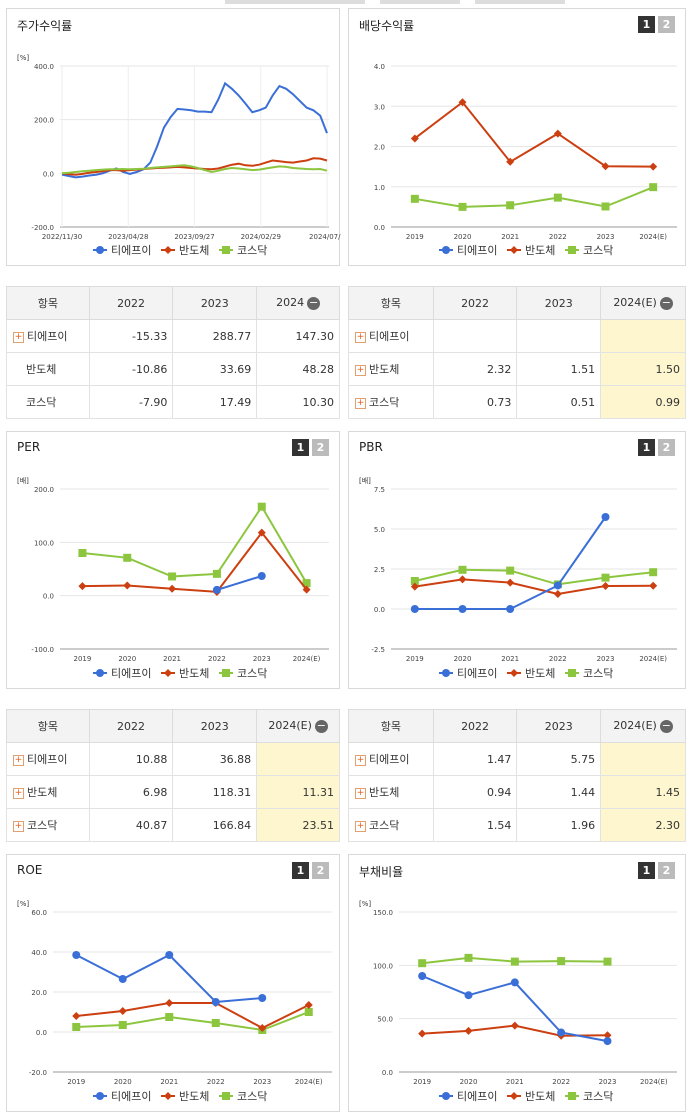 The height and width of the screenshot is (1115, 691). I want to click on header-label: 2022, so click(131, 726).